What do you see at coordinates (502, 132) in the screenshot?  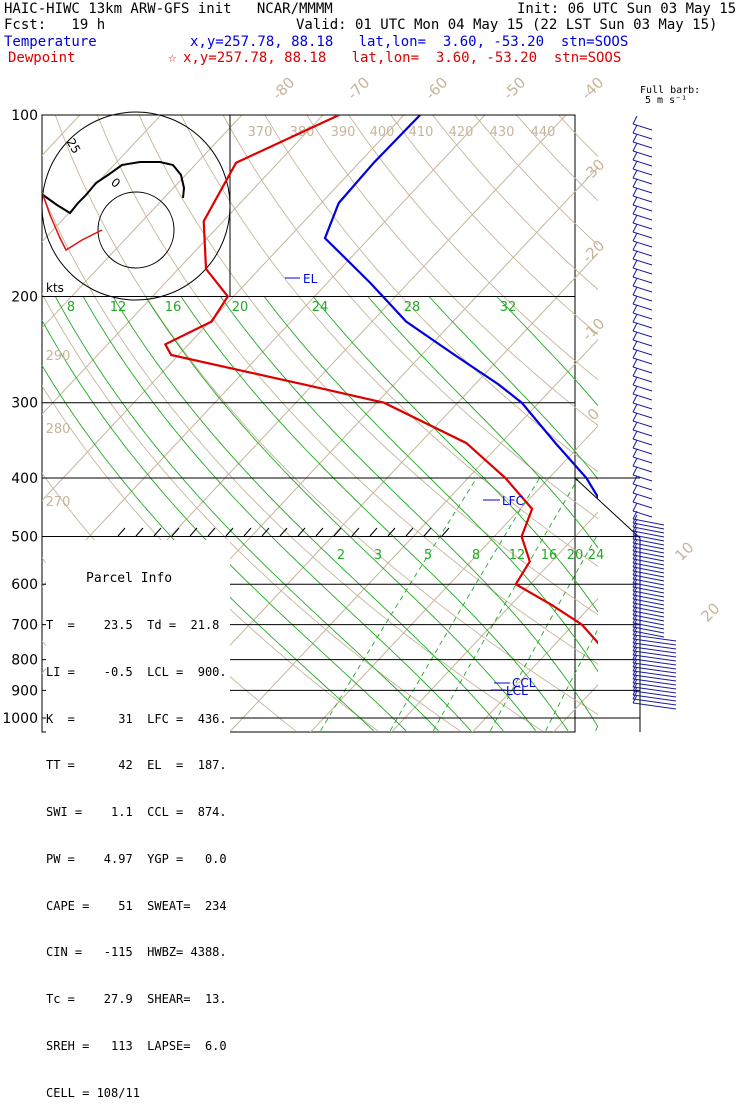 I see `theta-label: 430` at bounding box center [502, 132].